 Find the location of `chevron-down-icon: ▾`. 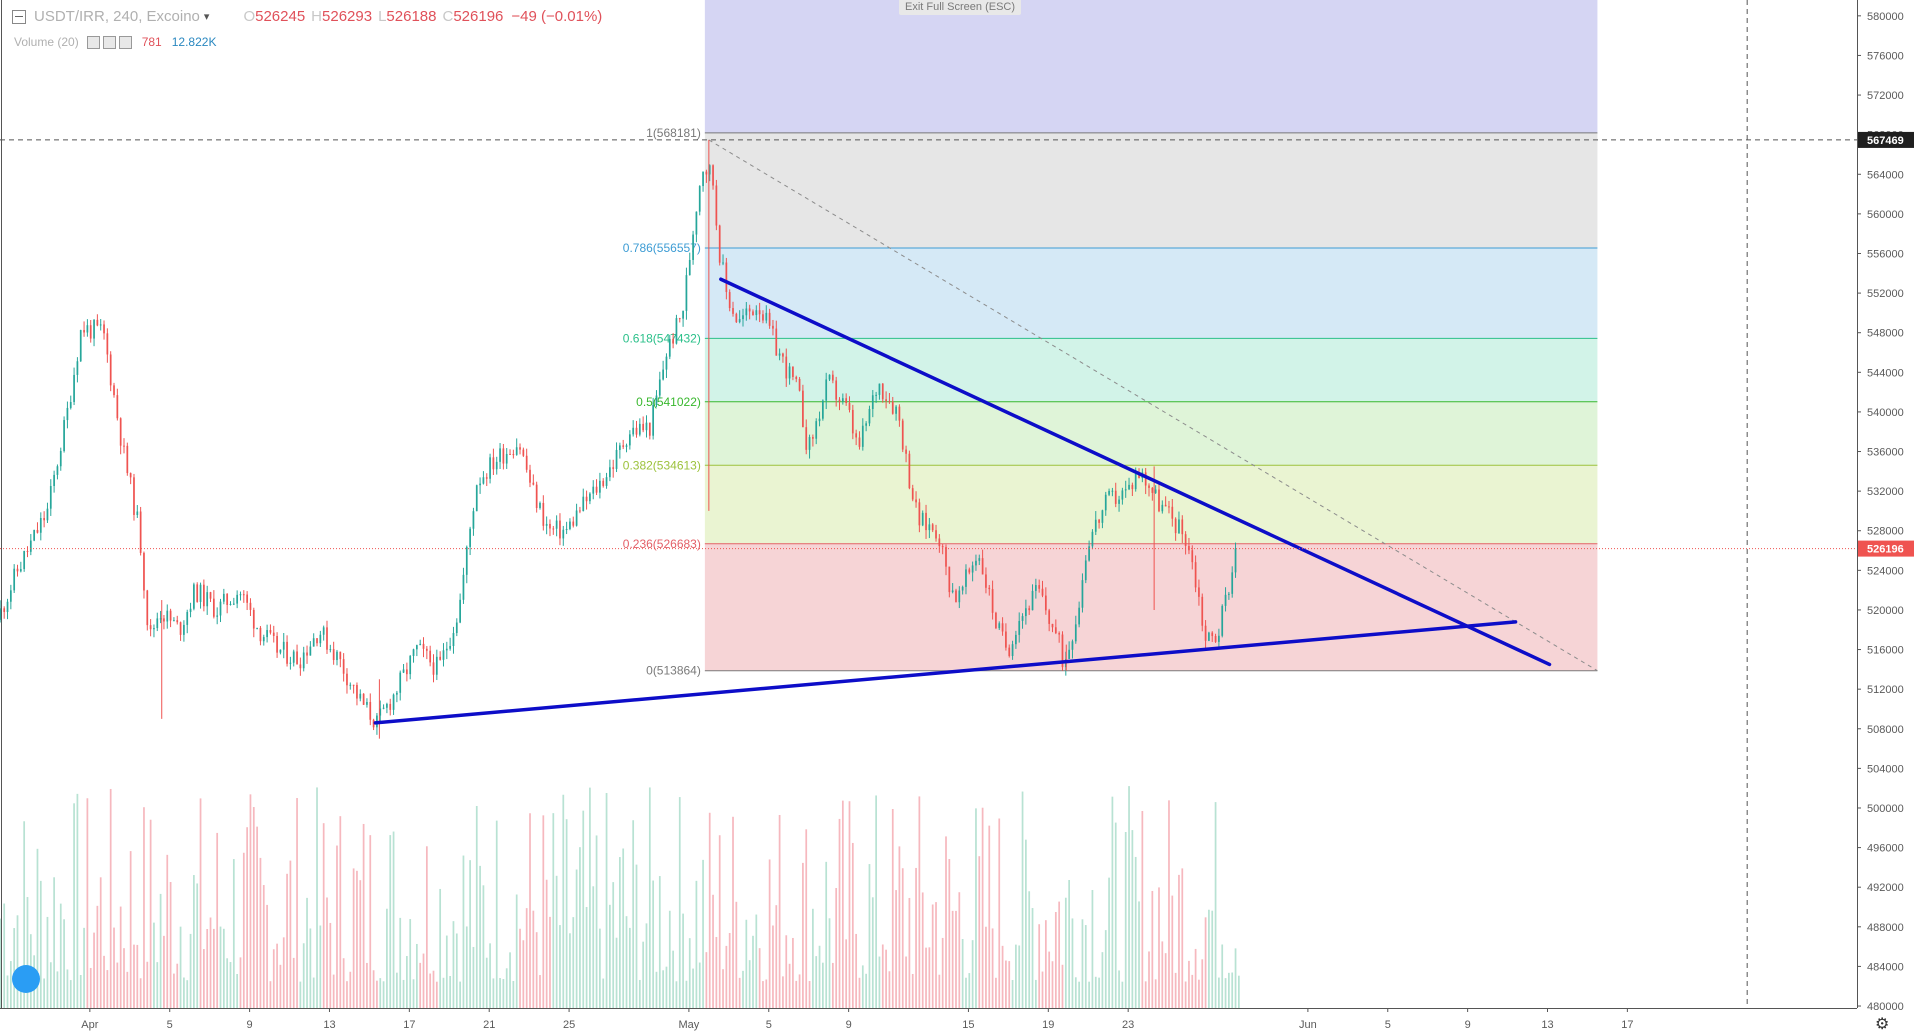

chevron-down-icon: ▾ is located at coordinates (206, 17).